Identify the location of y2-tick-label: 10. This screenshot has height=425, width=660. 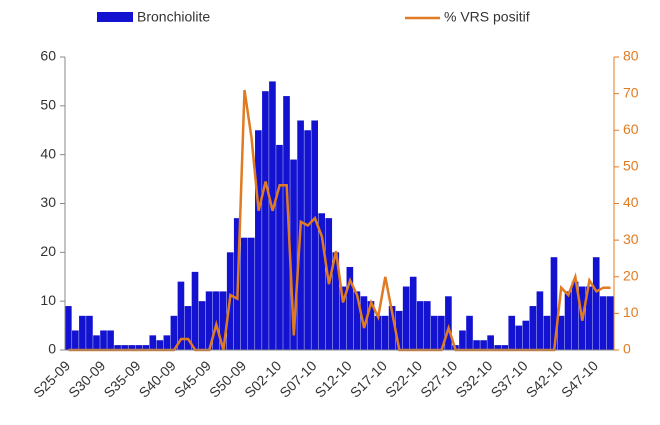
(631, 312).